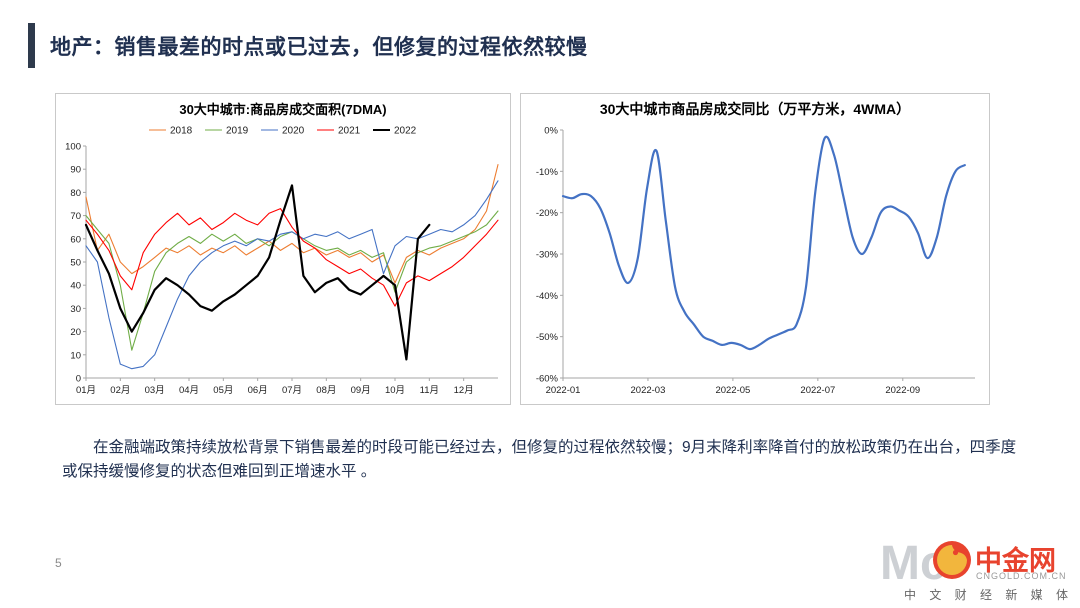 The height and width of the screenshot is (608, 1080). What do you see at coordinates (75, 263) in the screenshot?
I see `svg-text: 50` at bounding box center [75, 263].